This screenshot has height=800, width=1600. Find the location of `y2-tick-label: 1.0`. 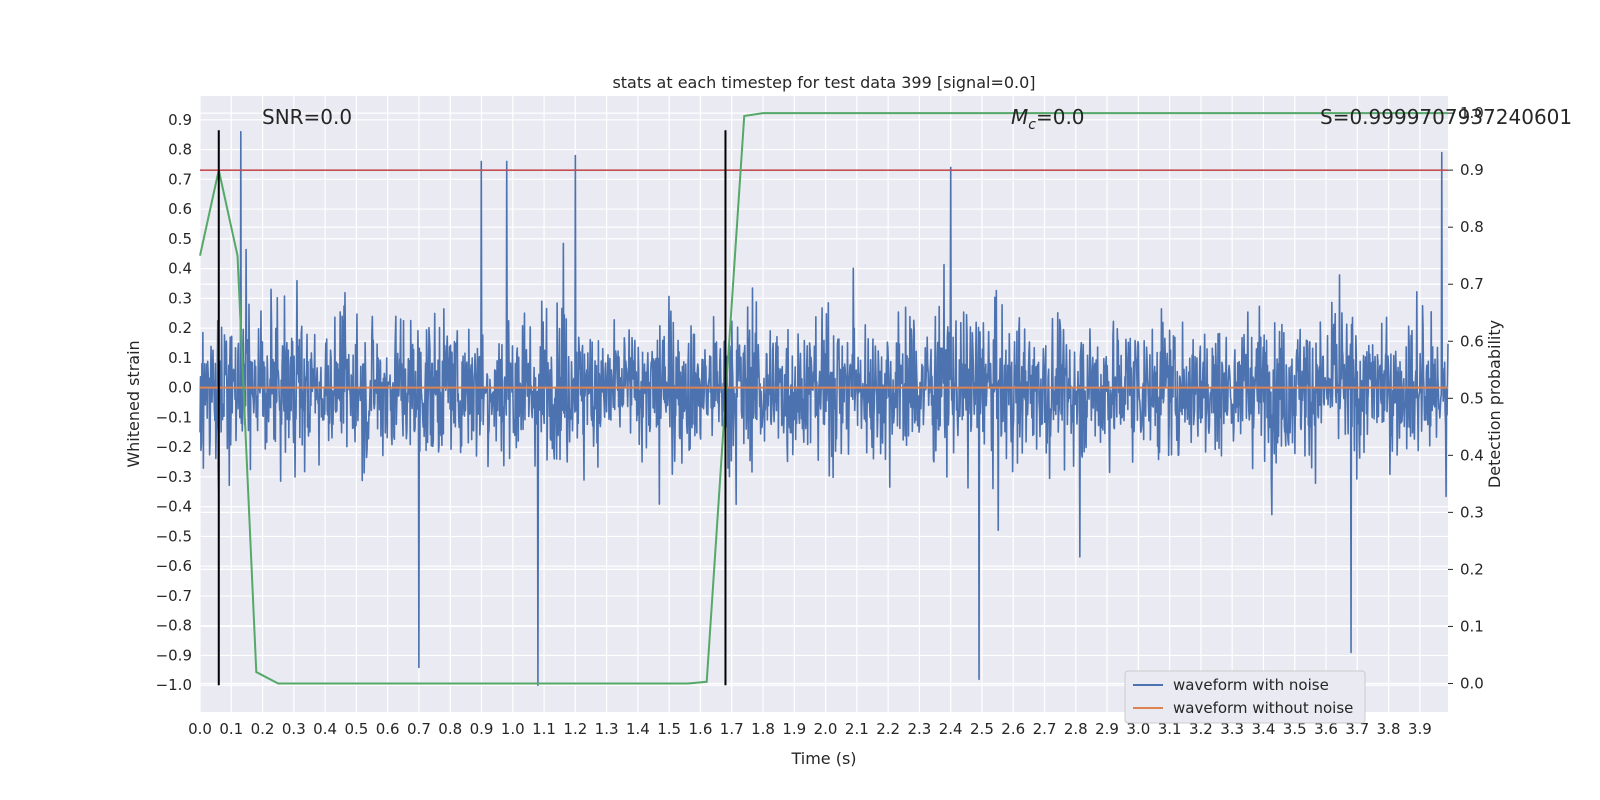

y2-tick-label: 1.0 is located at coordinates (1472, 113).